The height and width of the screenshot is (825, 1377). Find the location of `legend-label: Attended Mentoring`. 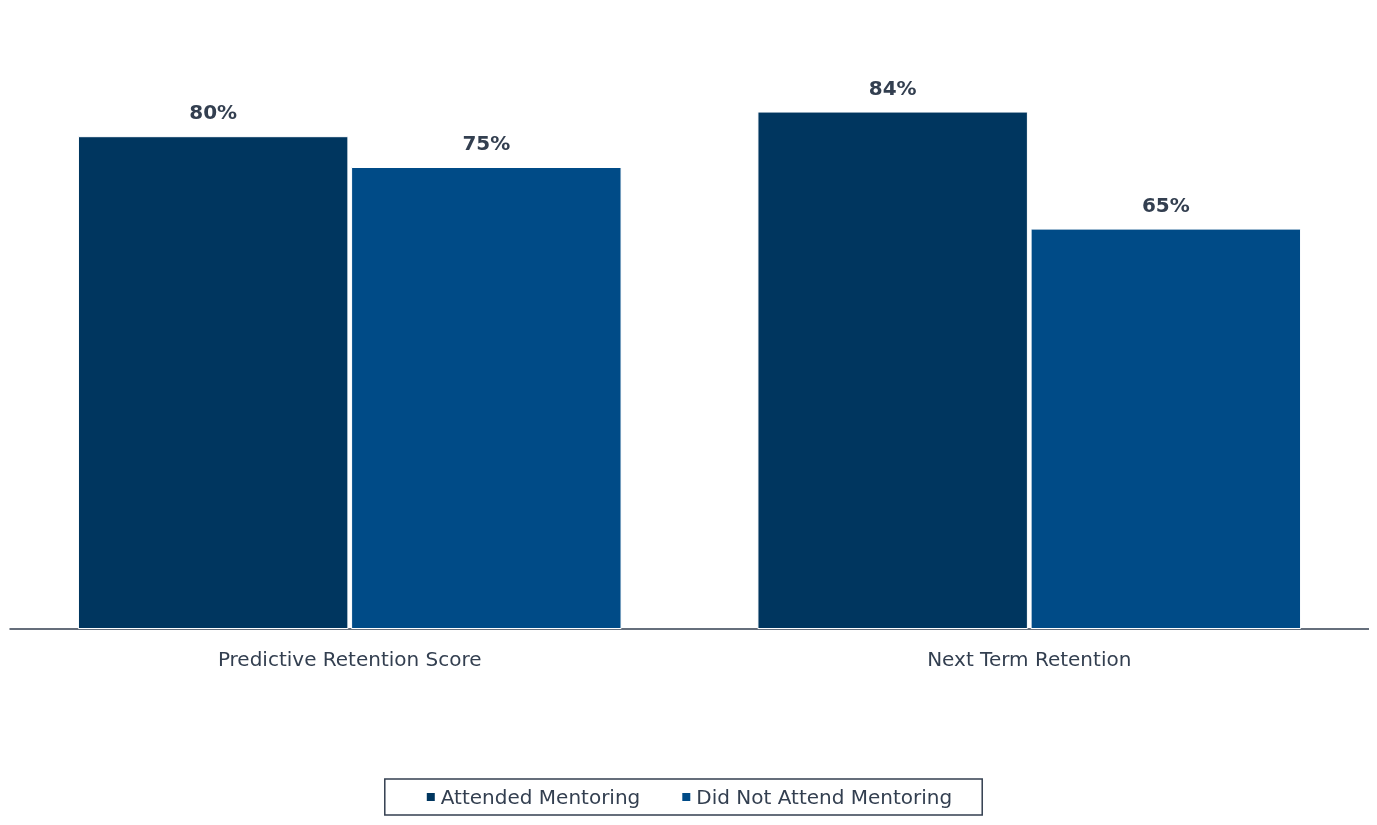

legend-label: Attended Mentoring is located at coordinates (540, 797).